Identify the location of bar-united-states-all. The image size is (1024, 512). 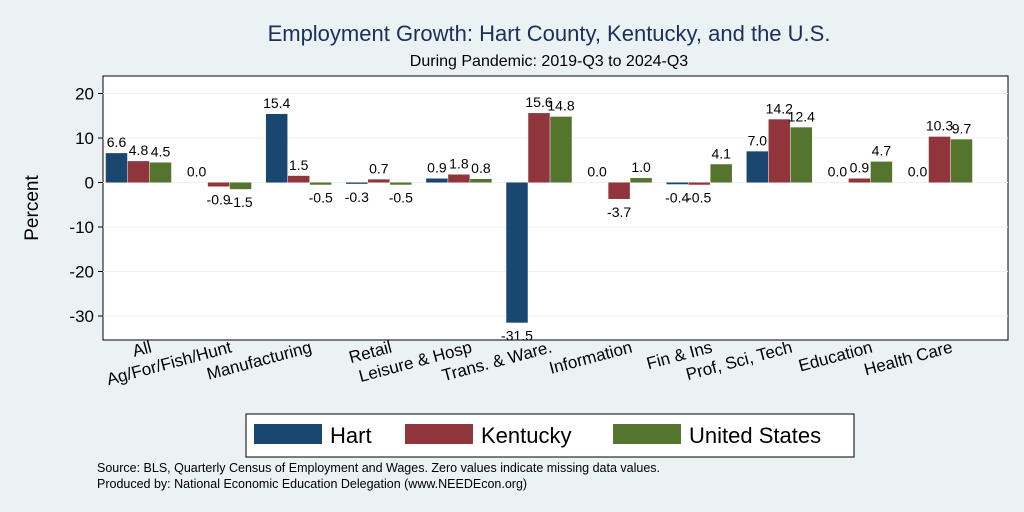
(160, 172).